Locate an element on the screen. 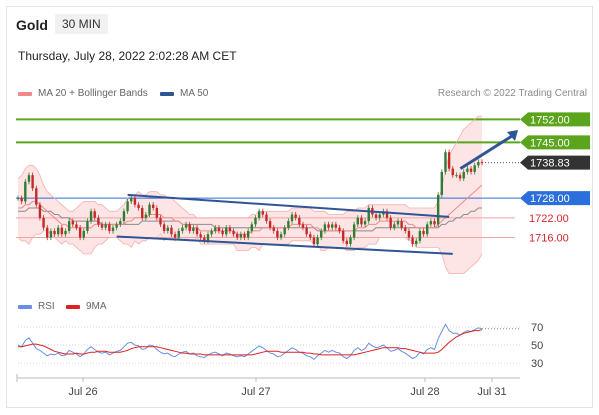  x-tick-label-Jul-28: Jul 28 is located at coordinates (424, 392).